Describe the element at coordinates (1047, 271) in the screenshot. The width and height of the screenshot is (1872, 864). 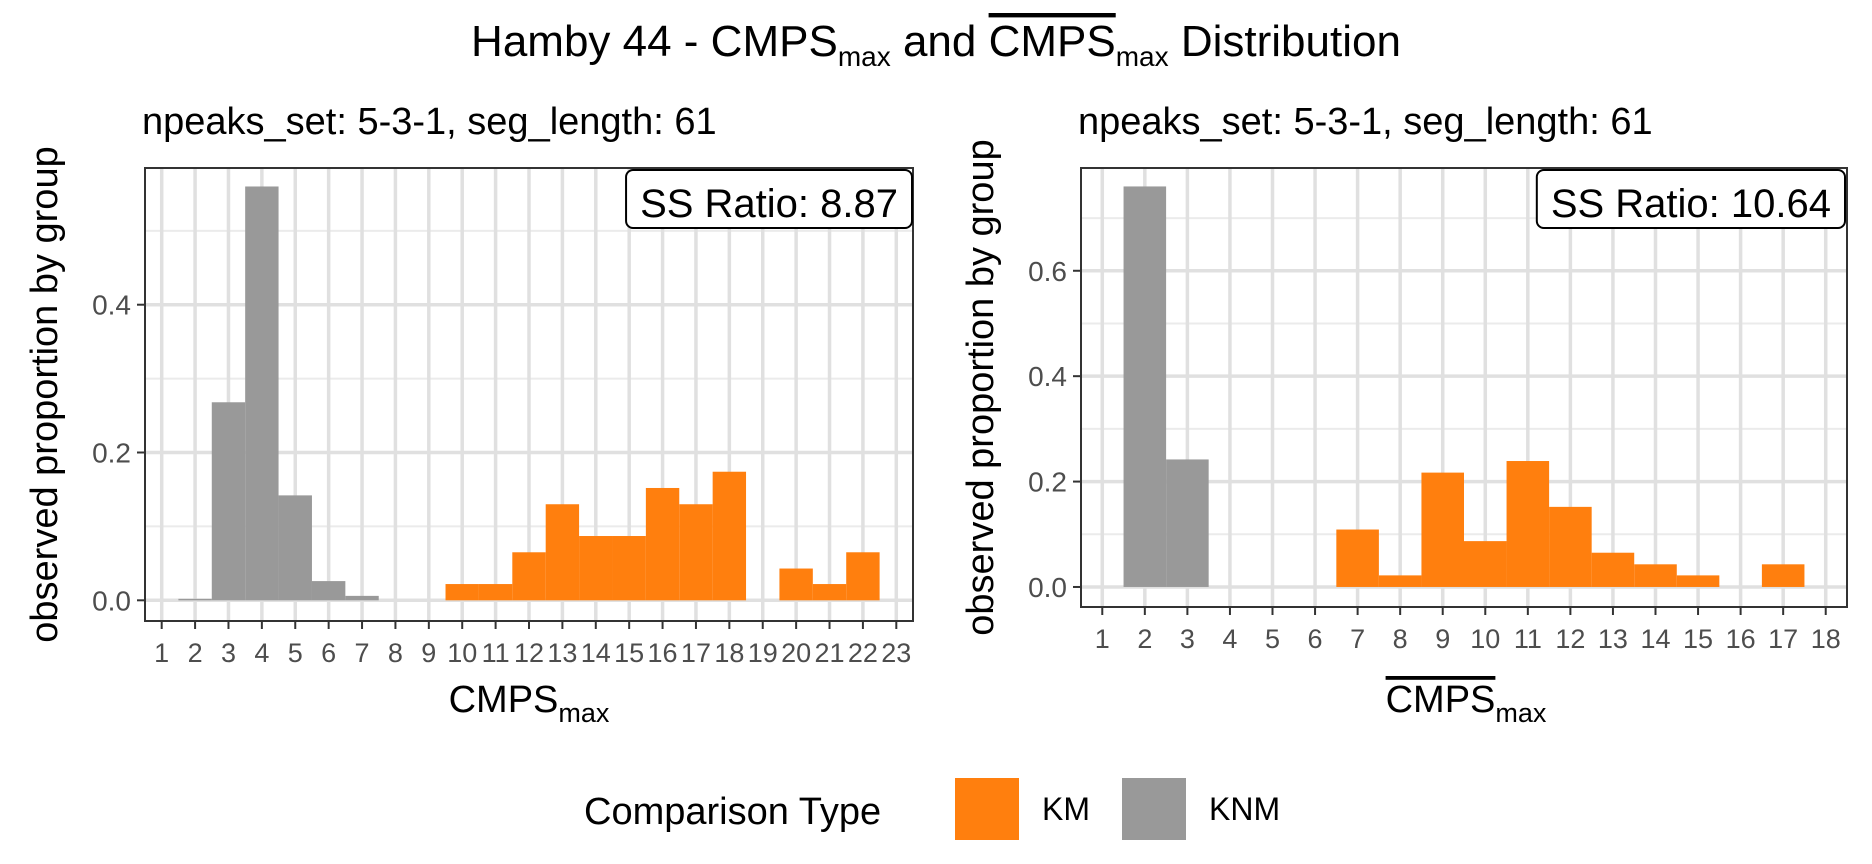
I see `y-tick-label: 0.6` at that location.